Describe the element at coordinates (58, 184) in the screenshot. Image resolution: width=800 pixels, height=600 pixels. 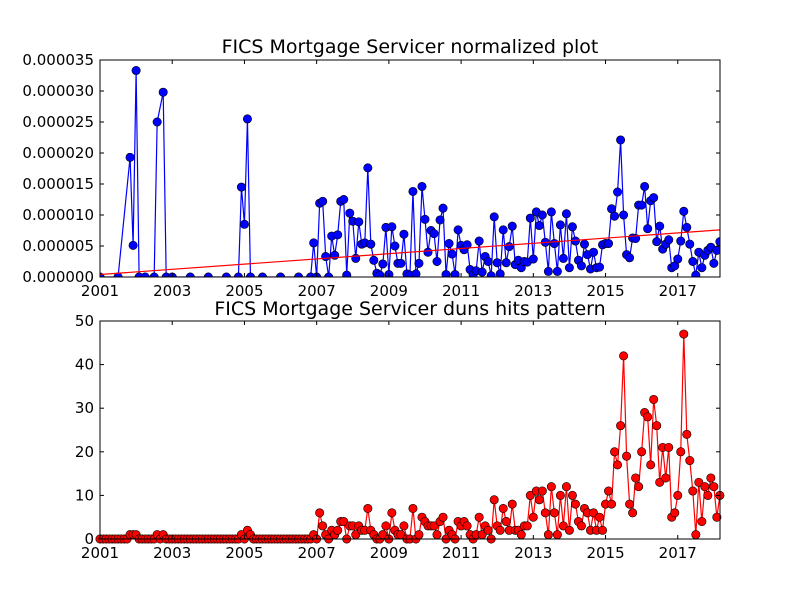
I see `normalized-y-tick-label: 0.000015` at that location.